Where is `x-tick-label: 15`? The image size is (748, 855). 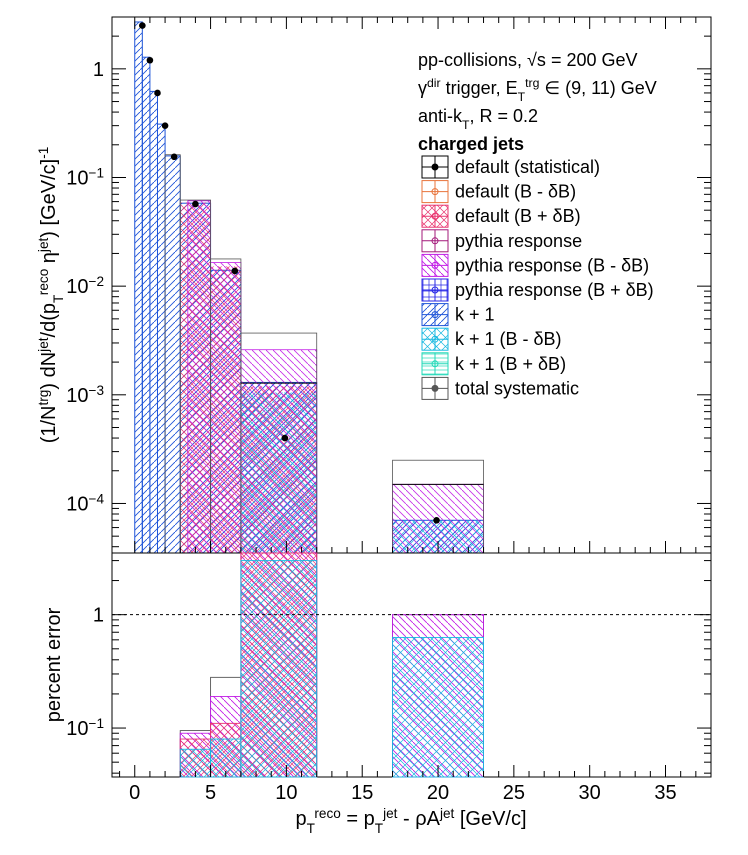
x-tick-label: 15 is located at coordinates (362, 793).